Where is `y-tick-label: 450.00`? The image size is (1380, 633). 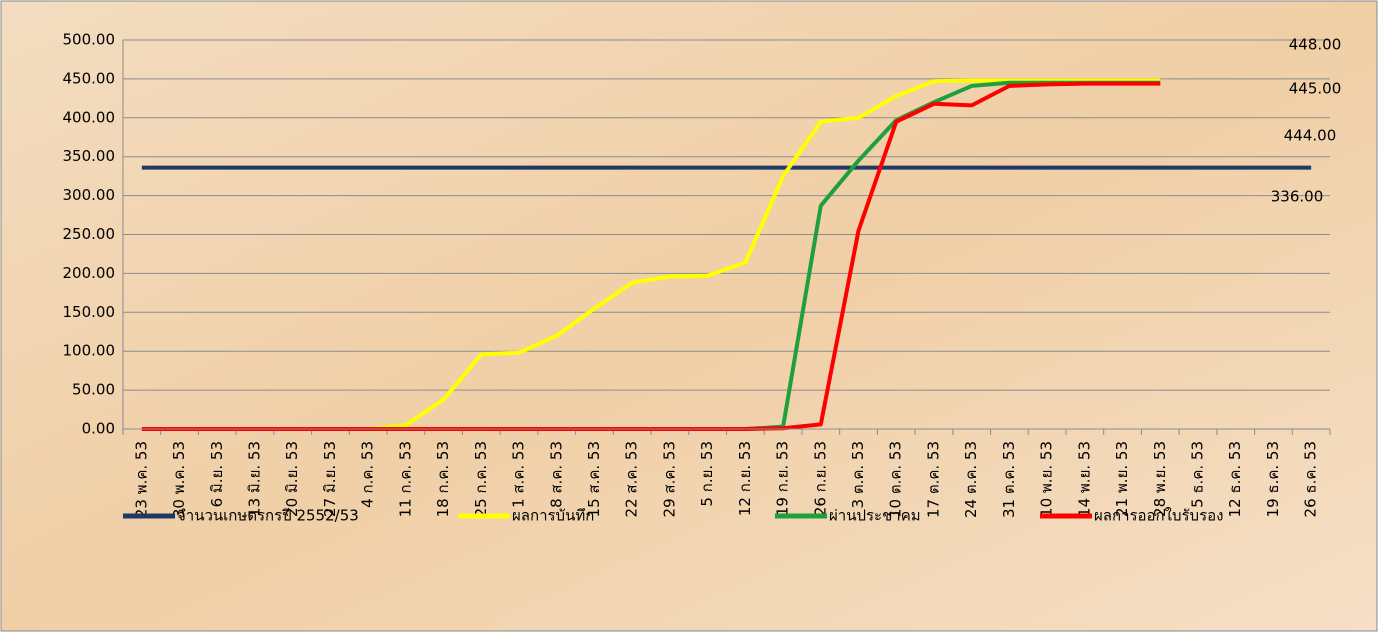
y-tick-label: 450.00 is located at coordinates (89, 78).